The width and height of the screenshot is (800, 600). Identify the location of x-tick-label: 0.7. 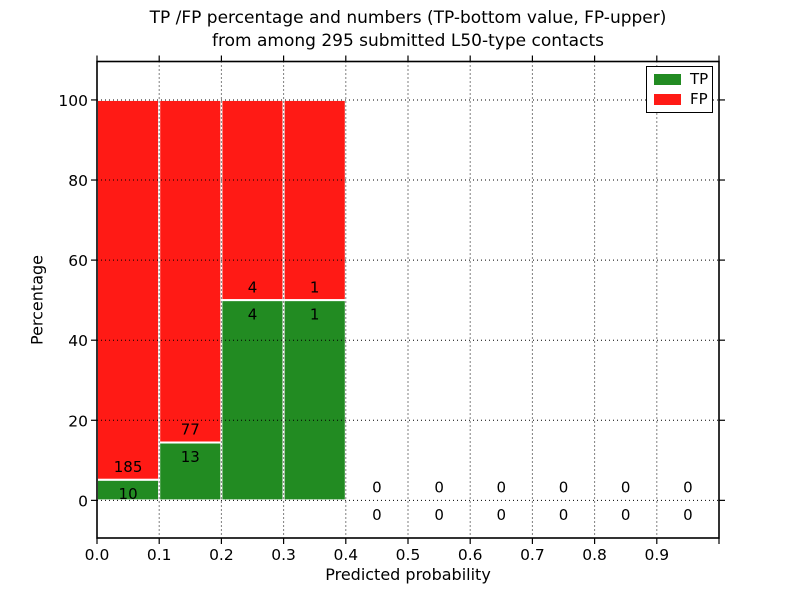
(532, 555).